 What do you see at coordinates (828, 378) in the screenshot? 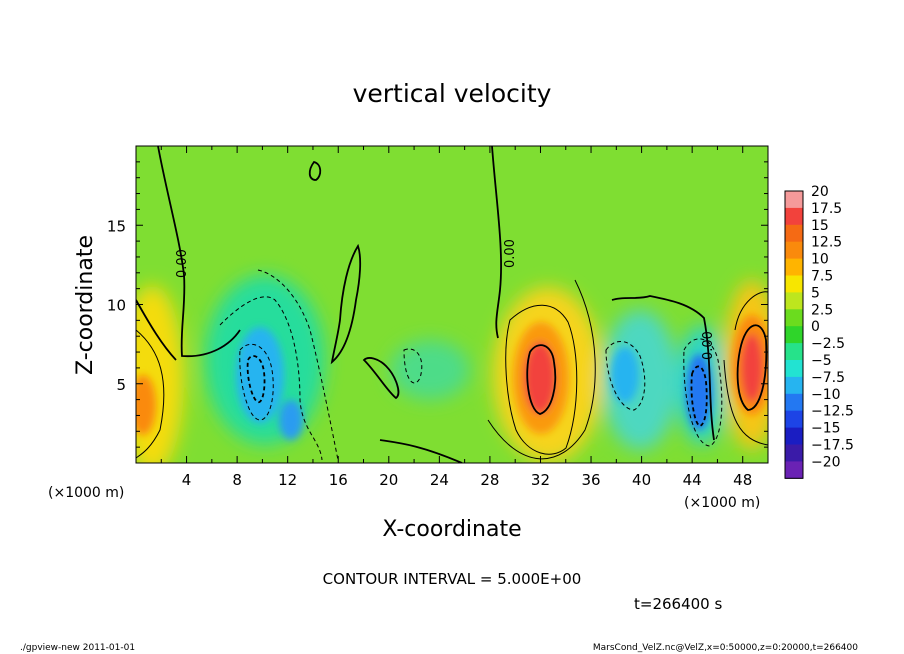
I see `colorbar-label: −7.5` at bounding box center [828, 378].